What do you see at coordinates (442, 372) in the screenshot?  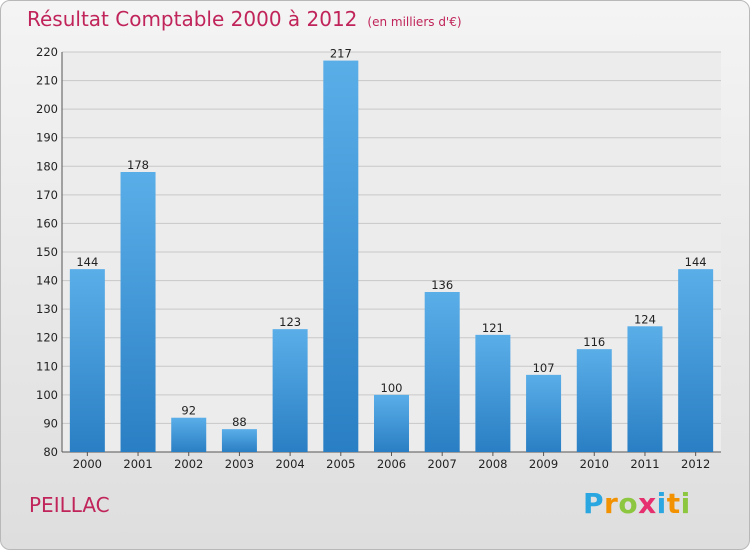 I see `bar-2007` at bounding box center [442, 372].